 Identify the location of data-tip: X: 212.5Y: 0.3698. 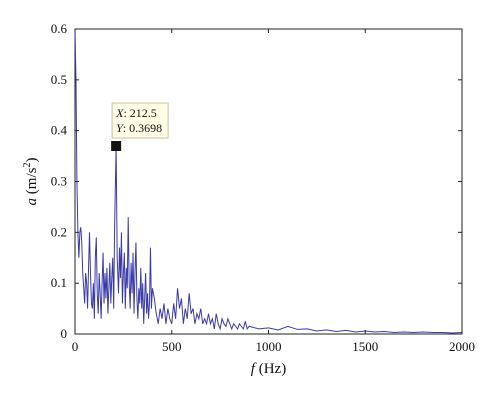
(140, 127).